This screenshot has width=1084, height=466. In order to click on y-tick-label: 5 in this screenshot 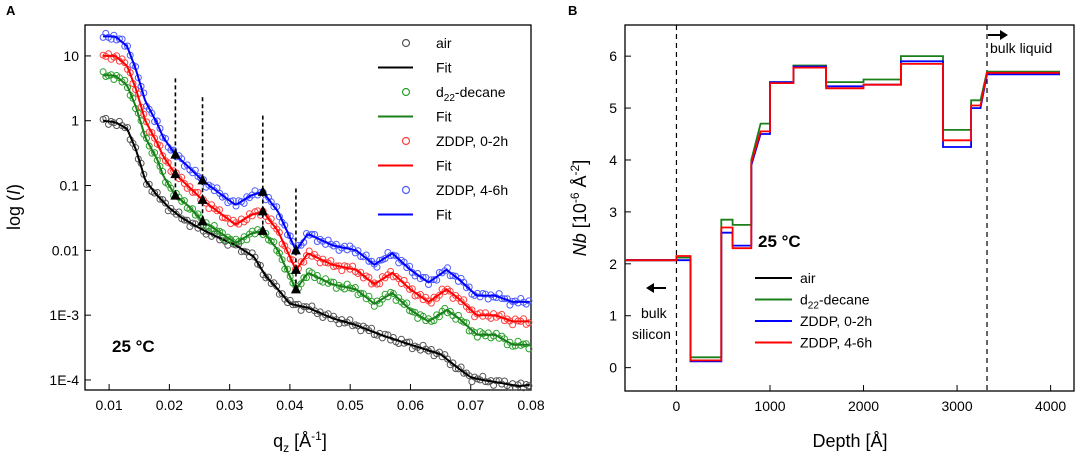, I will do `click(613, 108)`.